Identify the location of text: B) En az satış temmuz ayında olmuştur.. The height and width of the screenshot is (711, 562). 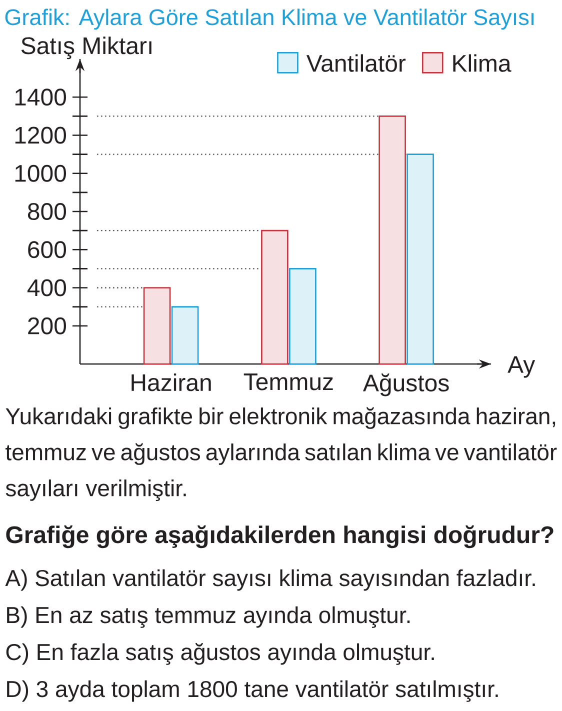
(208, 617).